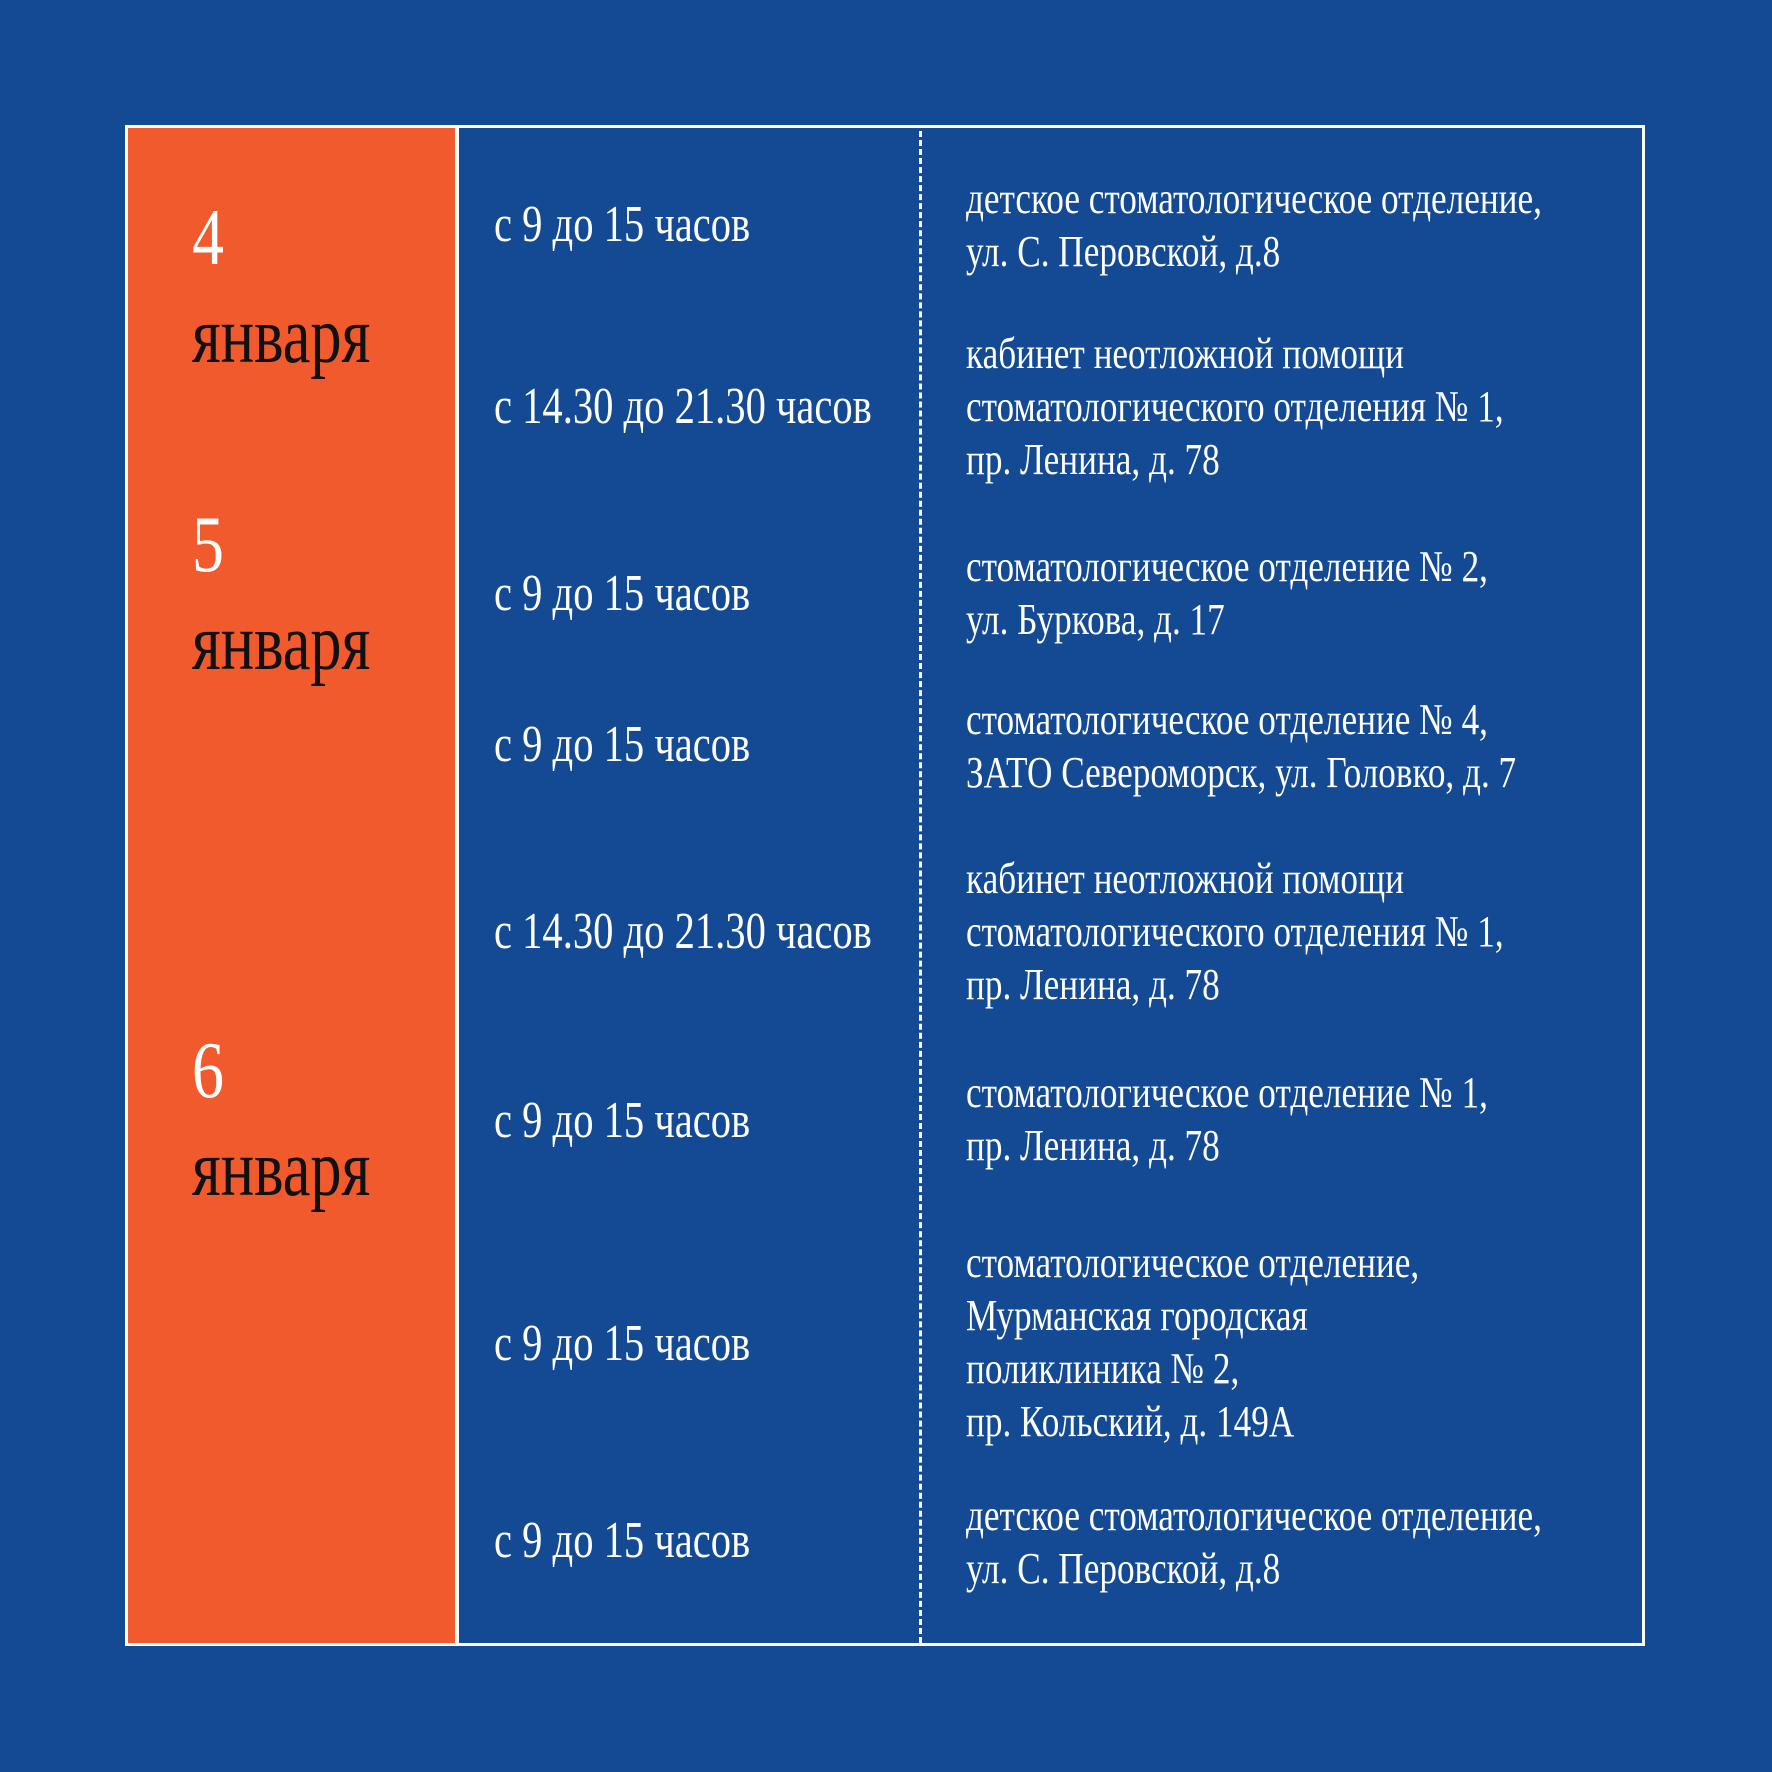 The width and height of the screenshot is (1772, 1772). I want to click on column-divider, so click(457, 885).